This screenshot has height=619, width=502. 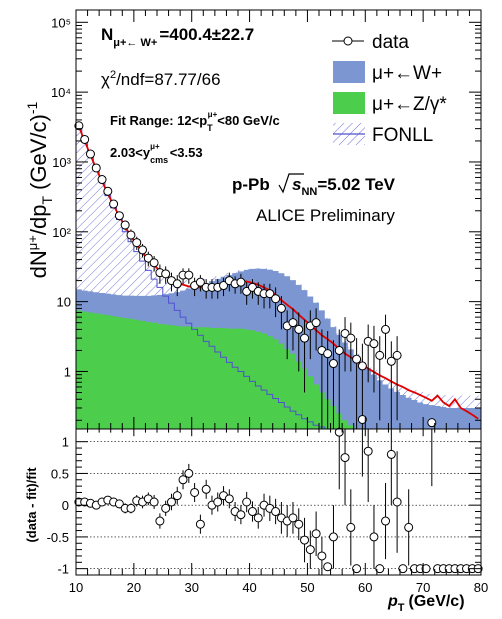 What do you see at coordinates (65, 505) in the screenshot?
I see `ratio-y-tick-label: 0` at bounding box center [65, 505].